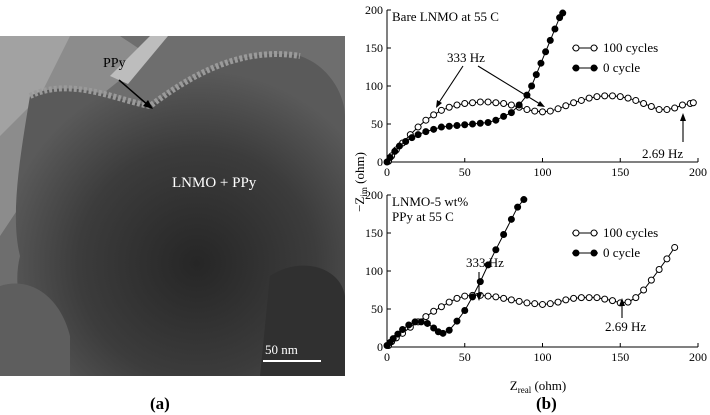 The image size is (710, 415). What do you see at coordinates (374, 271) in the screenshot?
I see `y-tick-label: 100` at bounding box center [374, 271].